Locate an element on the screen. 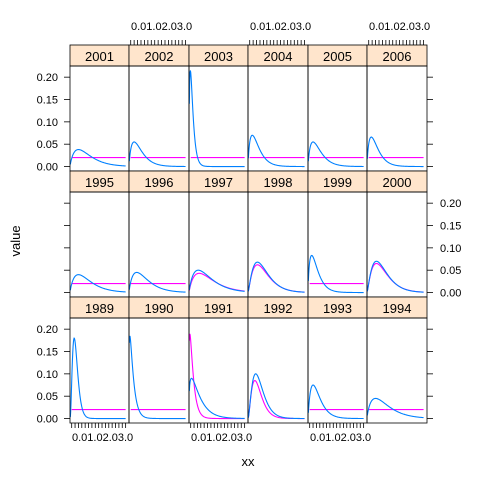 The width and height of the screenshot is (480, 480). strip-label: 2000 is located at coordinates (397, 182).